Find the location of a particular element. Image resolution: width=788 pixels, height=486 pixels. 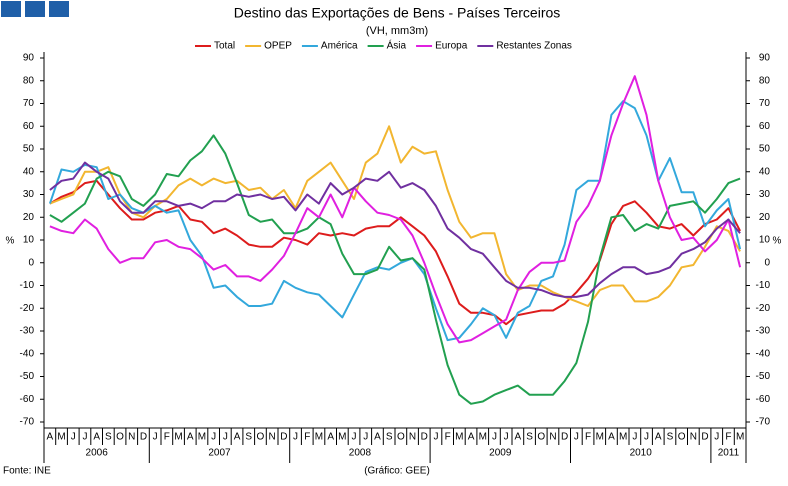

y2-tick-label: -10 is located at coordinates (763, 285).